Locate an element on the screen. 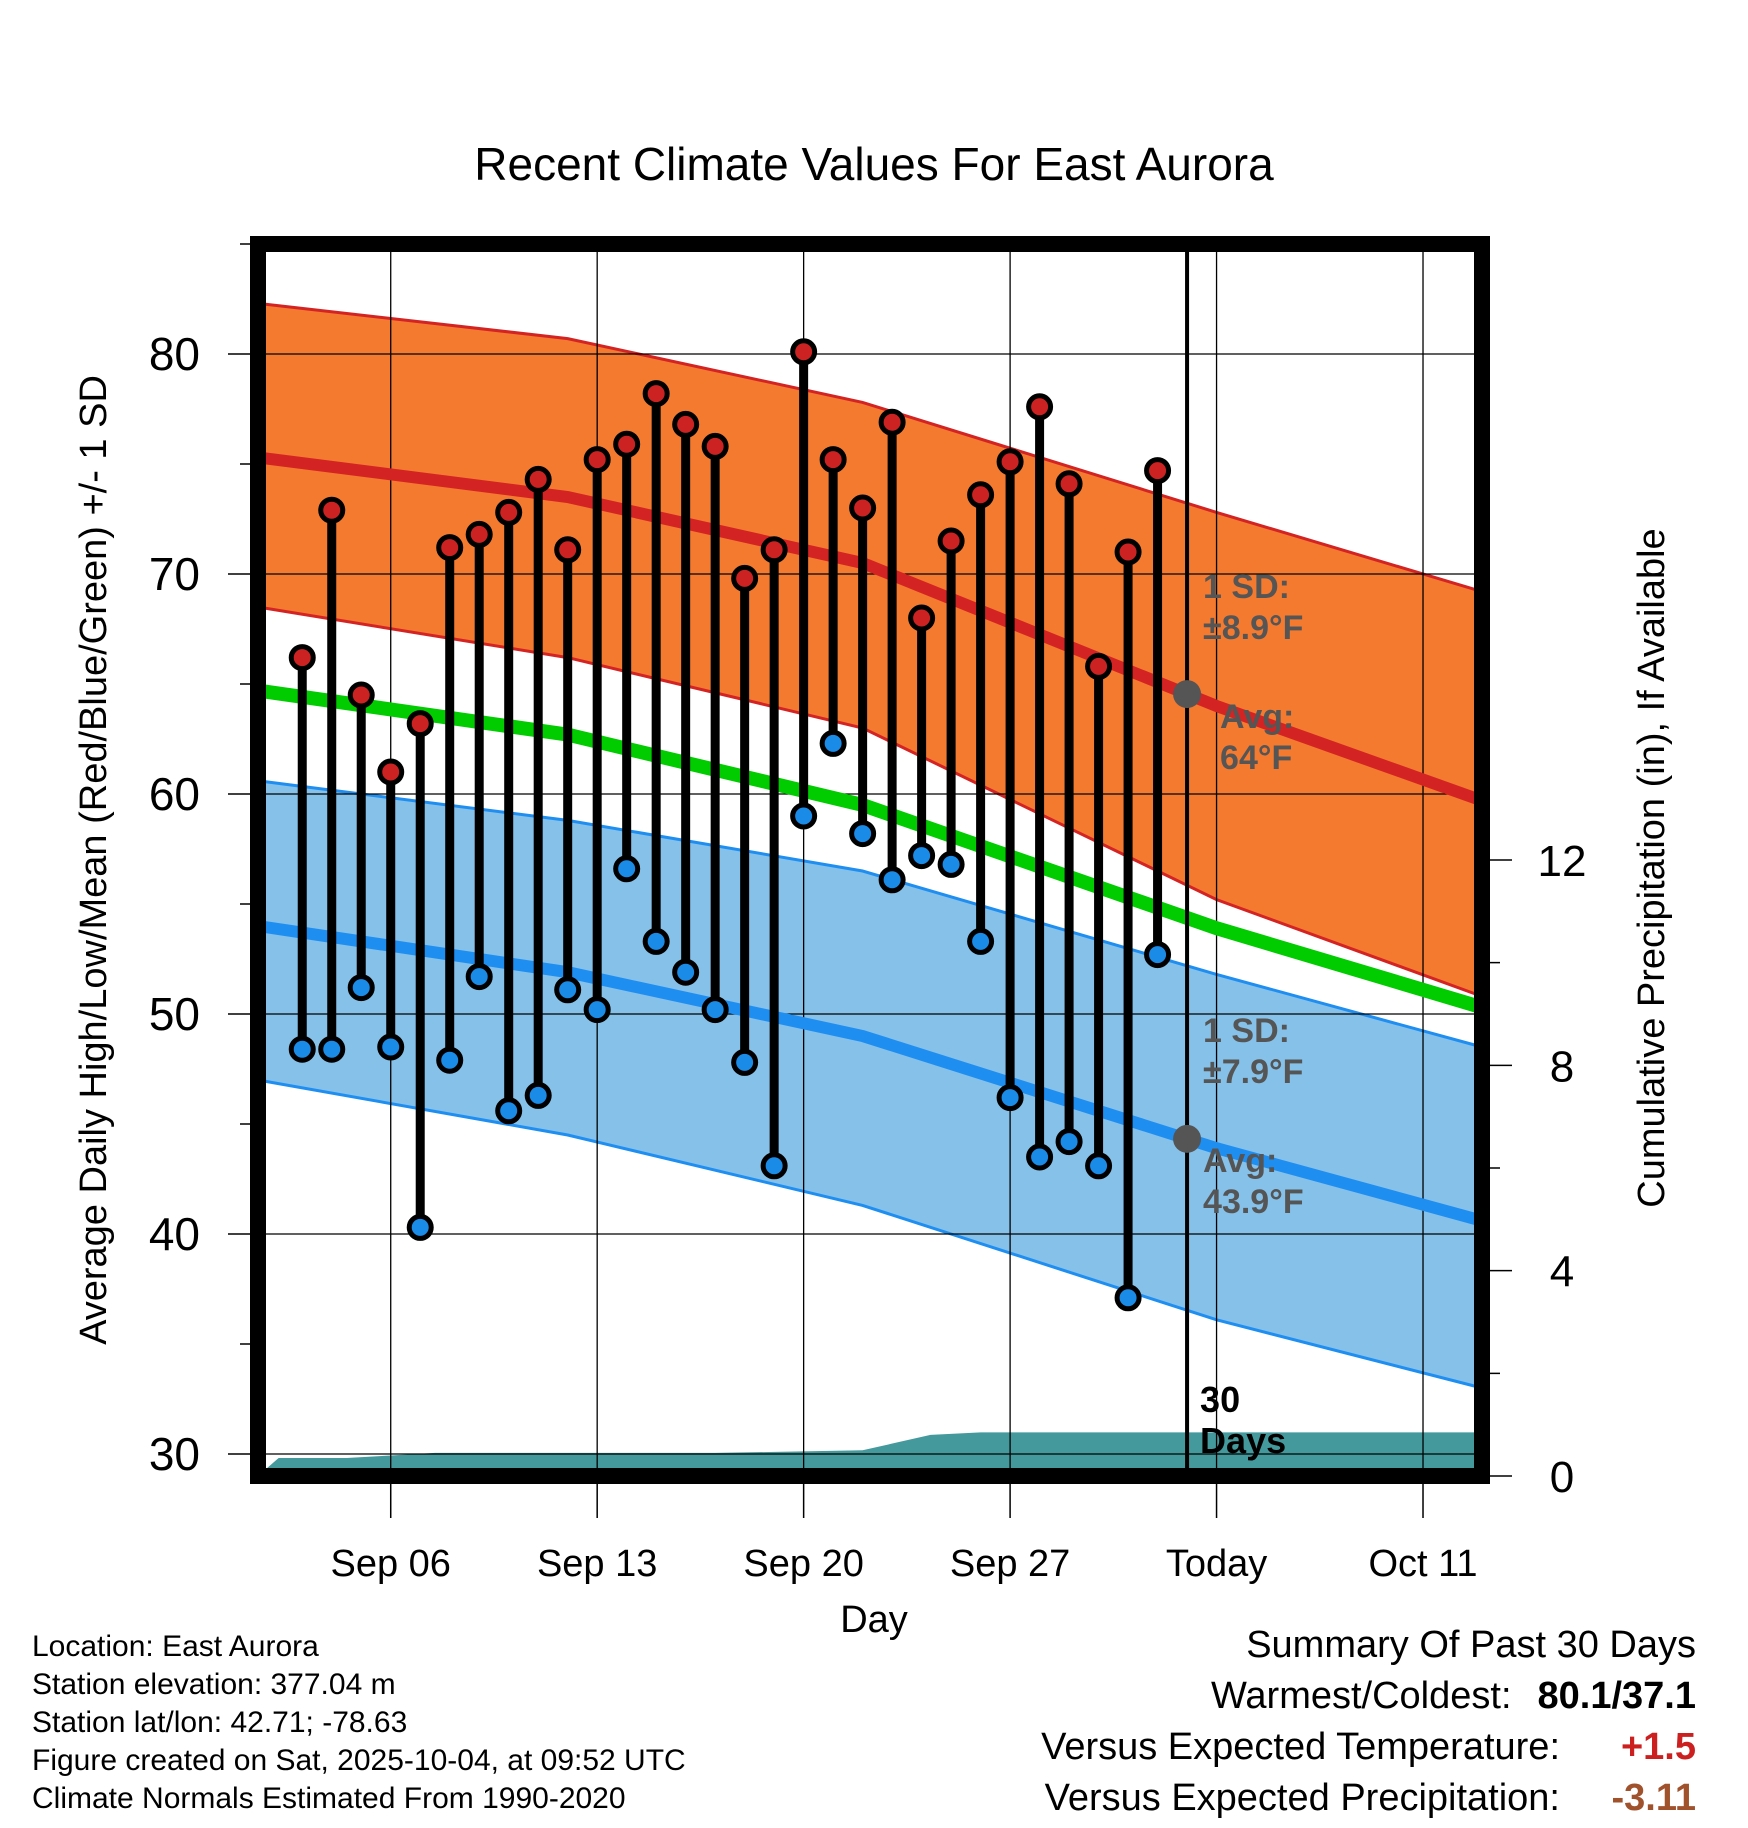  high-sd-upper-edge is located at coordinates (870, 447).